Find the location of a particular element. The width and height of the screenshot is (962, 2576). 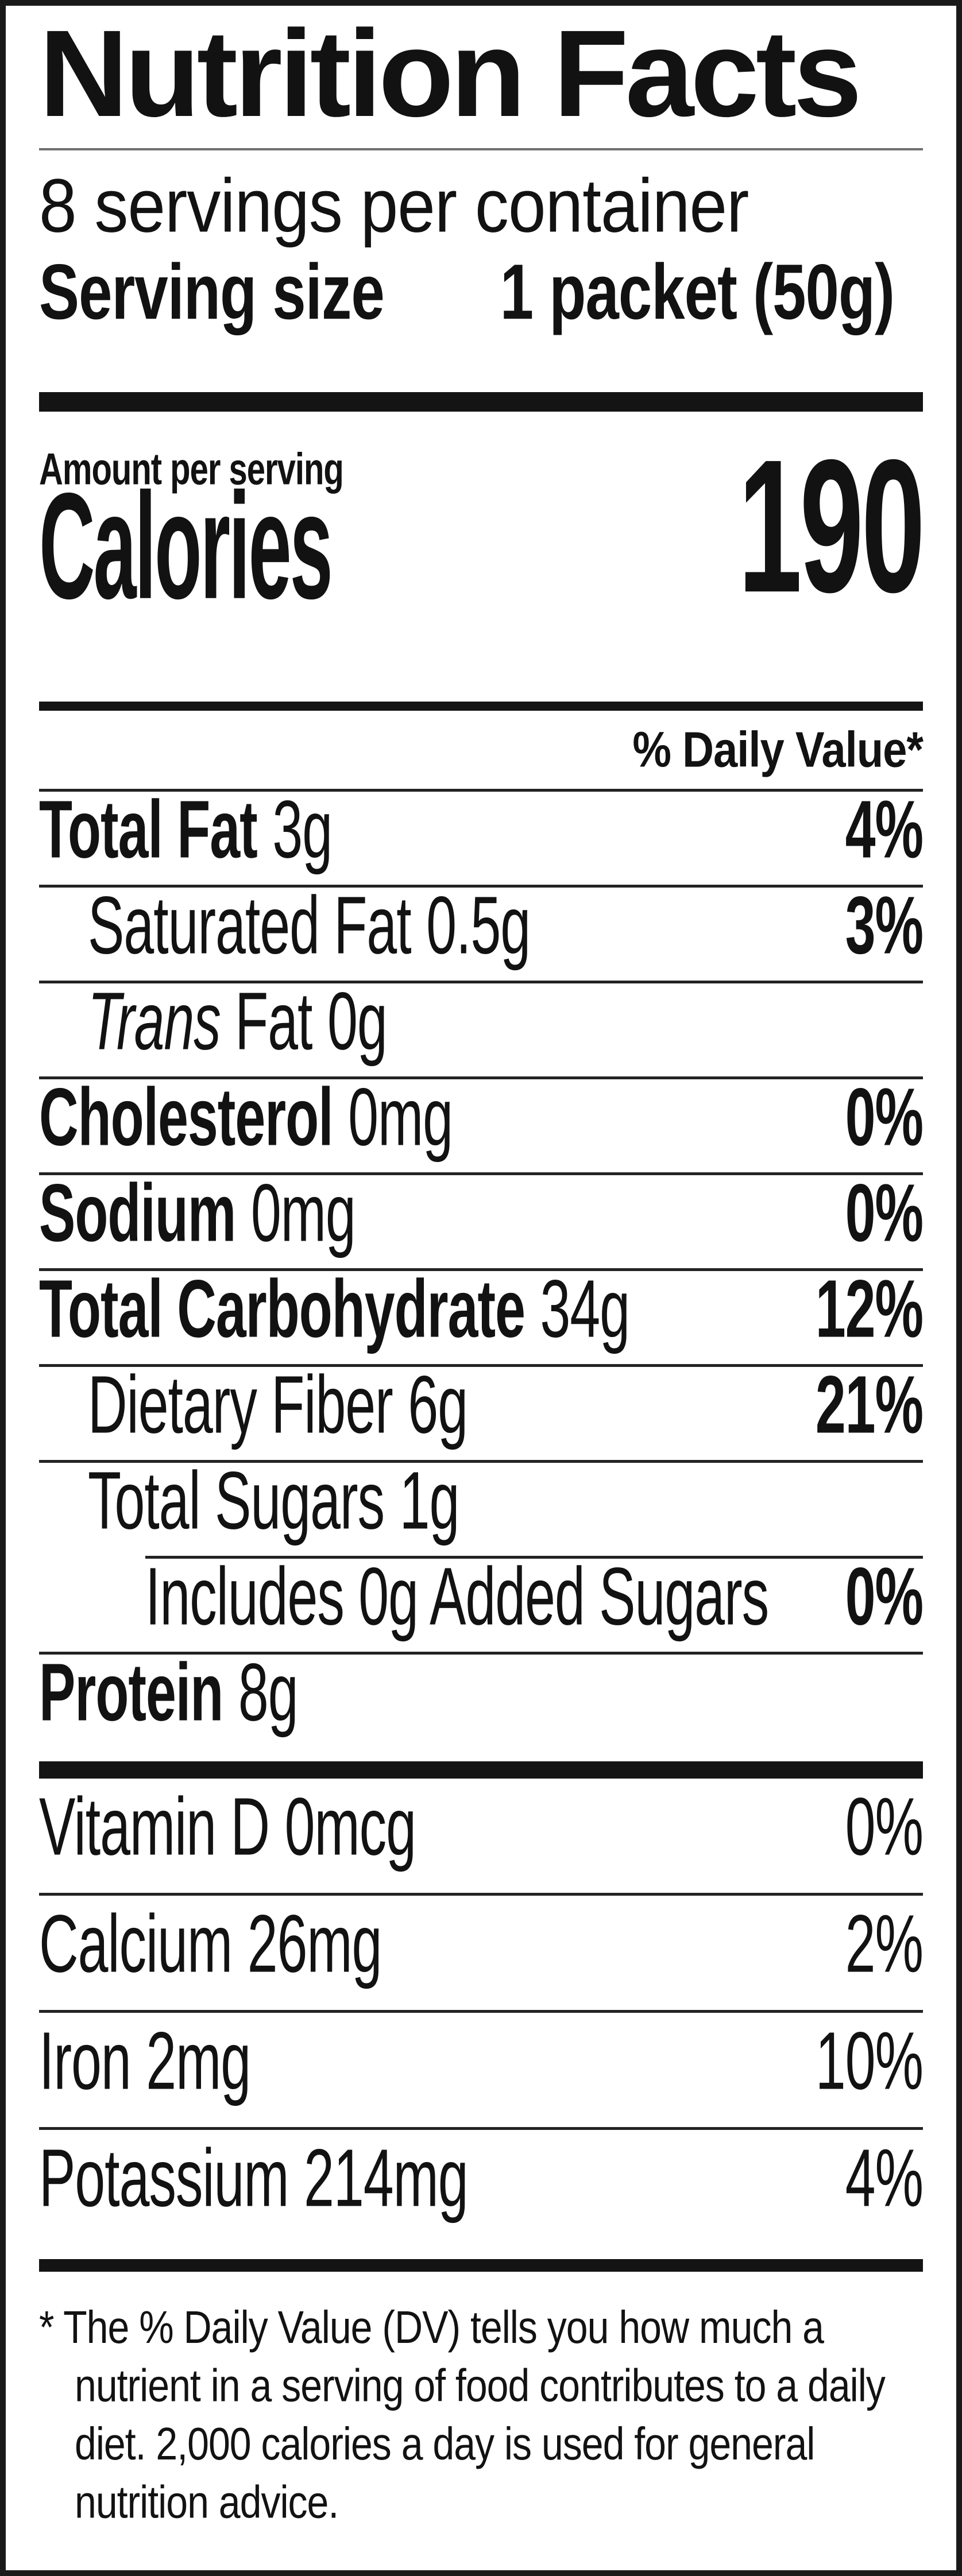

nutrient-amount: 6g is located at coordinates (438, 1405).